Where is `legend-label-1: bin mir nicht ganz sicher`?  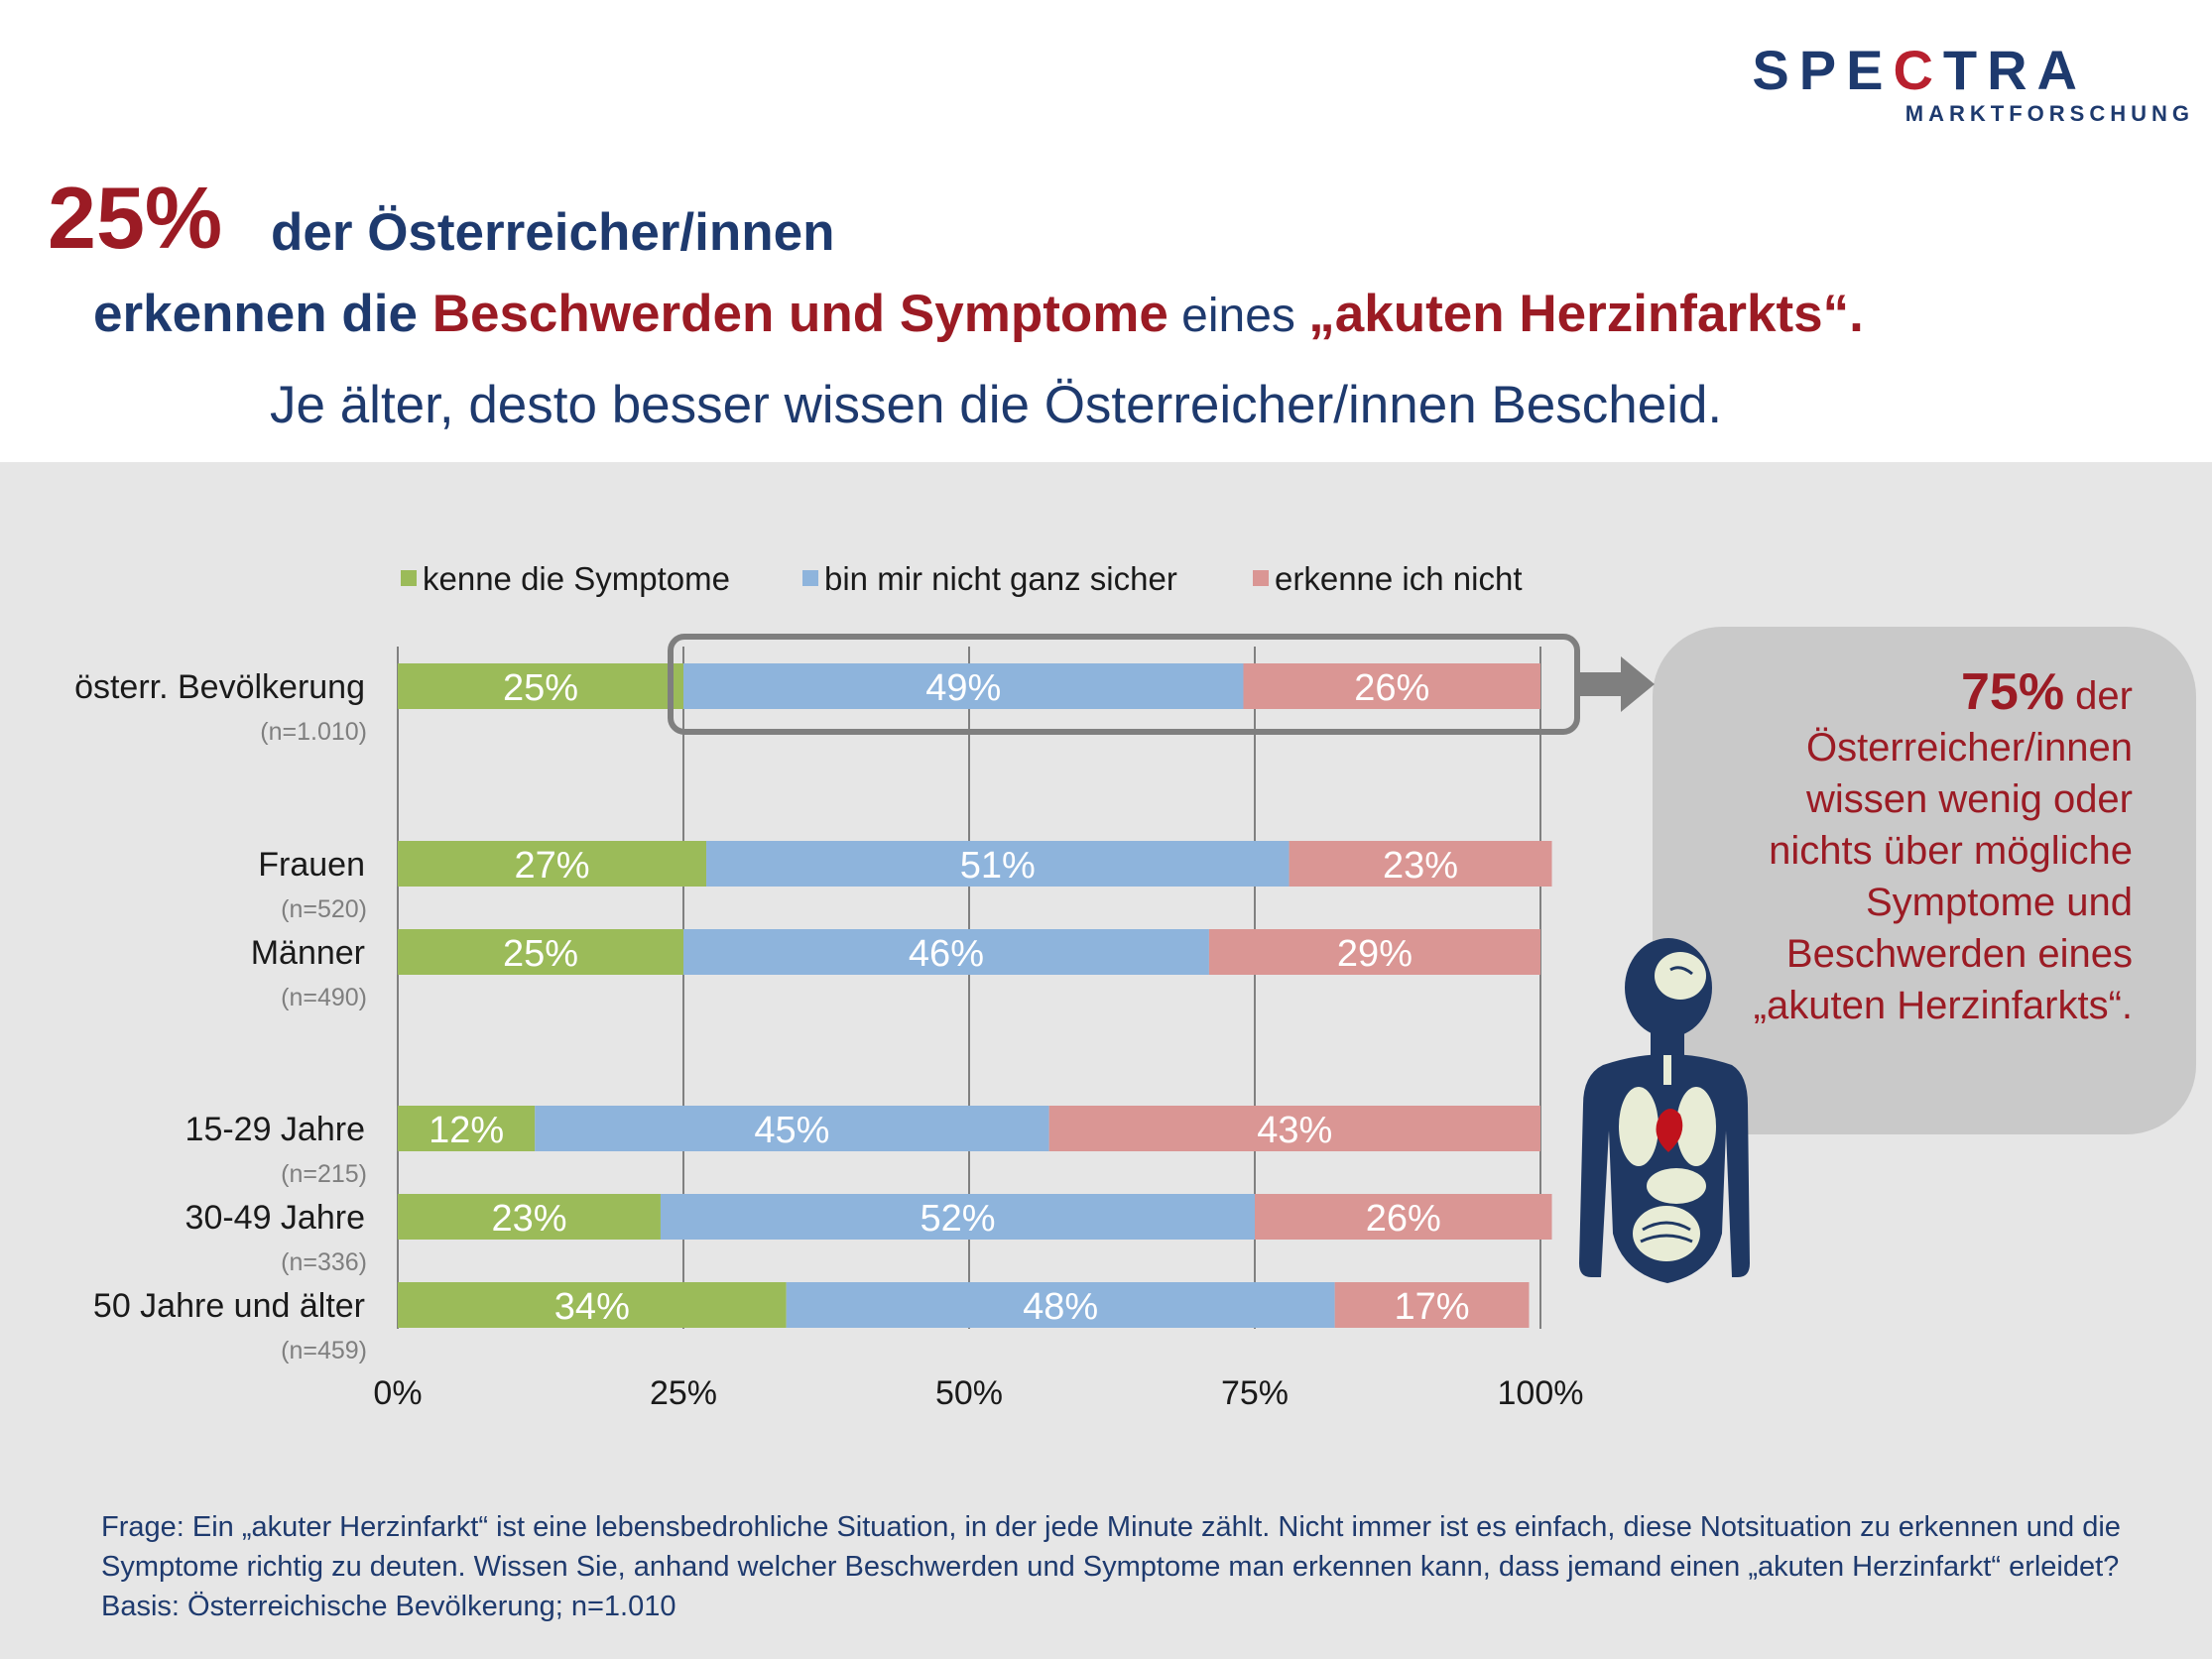
legend-label-1: bin mir nicht ganz sicher is located at coordinates (1000, 578).